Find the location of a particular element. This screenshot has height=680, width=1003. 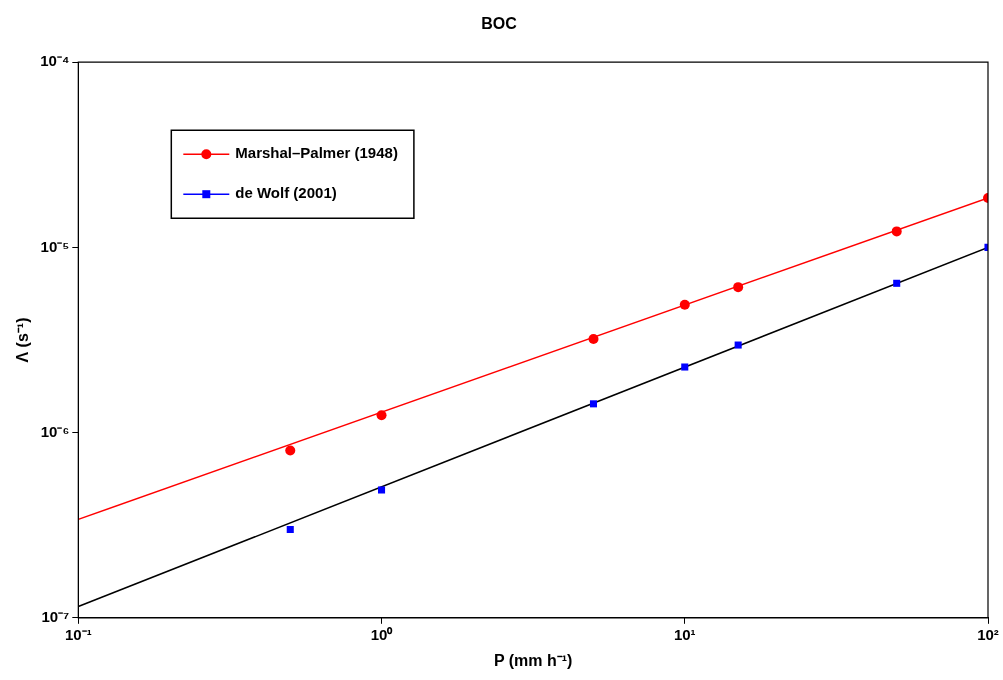

x-tick-label: 10² is located at coordinates (988, 634).